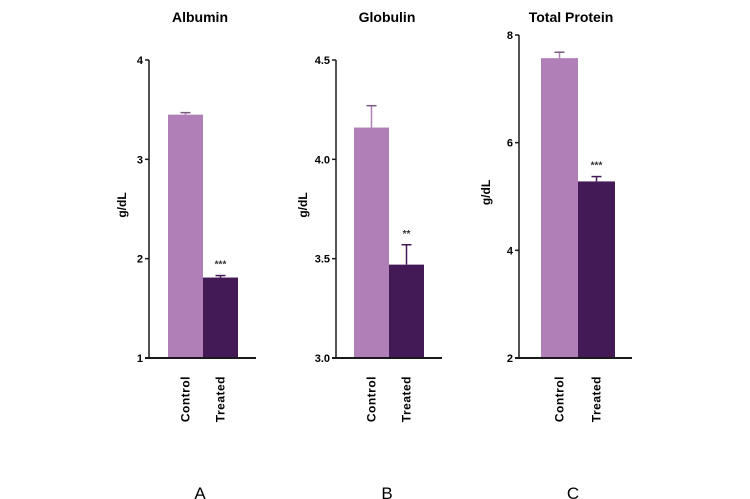  What do you see at coordinates (140, 359) in the screenshot?
I see `y-tick-label: 1` at bounding box center [140, 359].